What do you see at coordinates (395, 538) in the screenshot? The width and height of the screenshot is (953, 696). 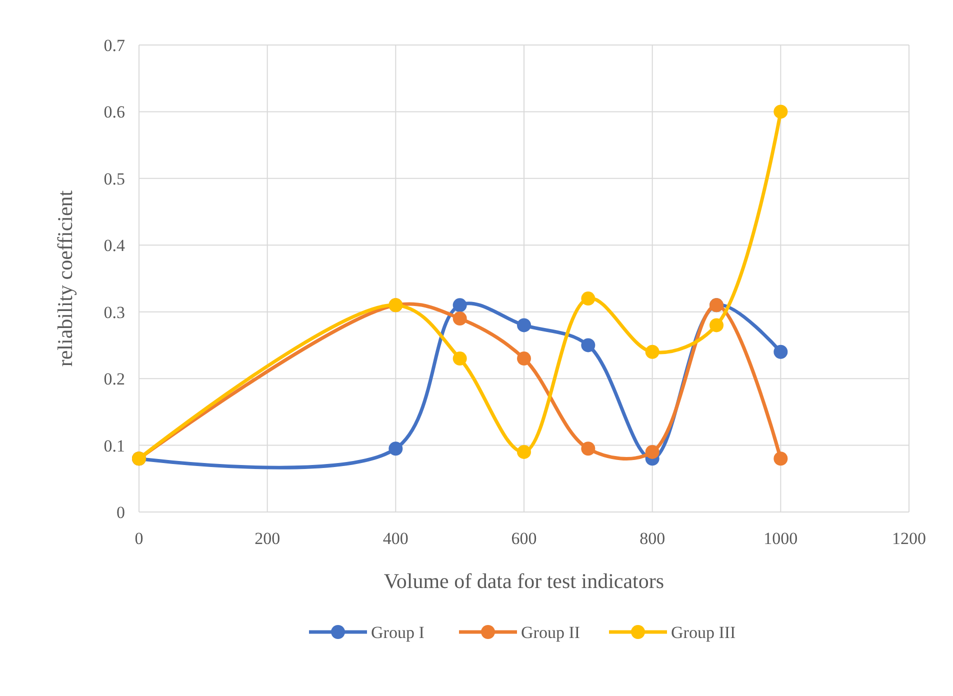 I see `x-tick-label: 400` at bounding box center [395, 538].